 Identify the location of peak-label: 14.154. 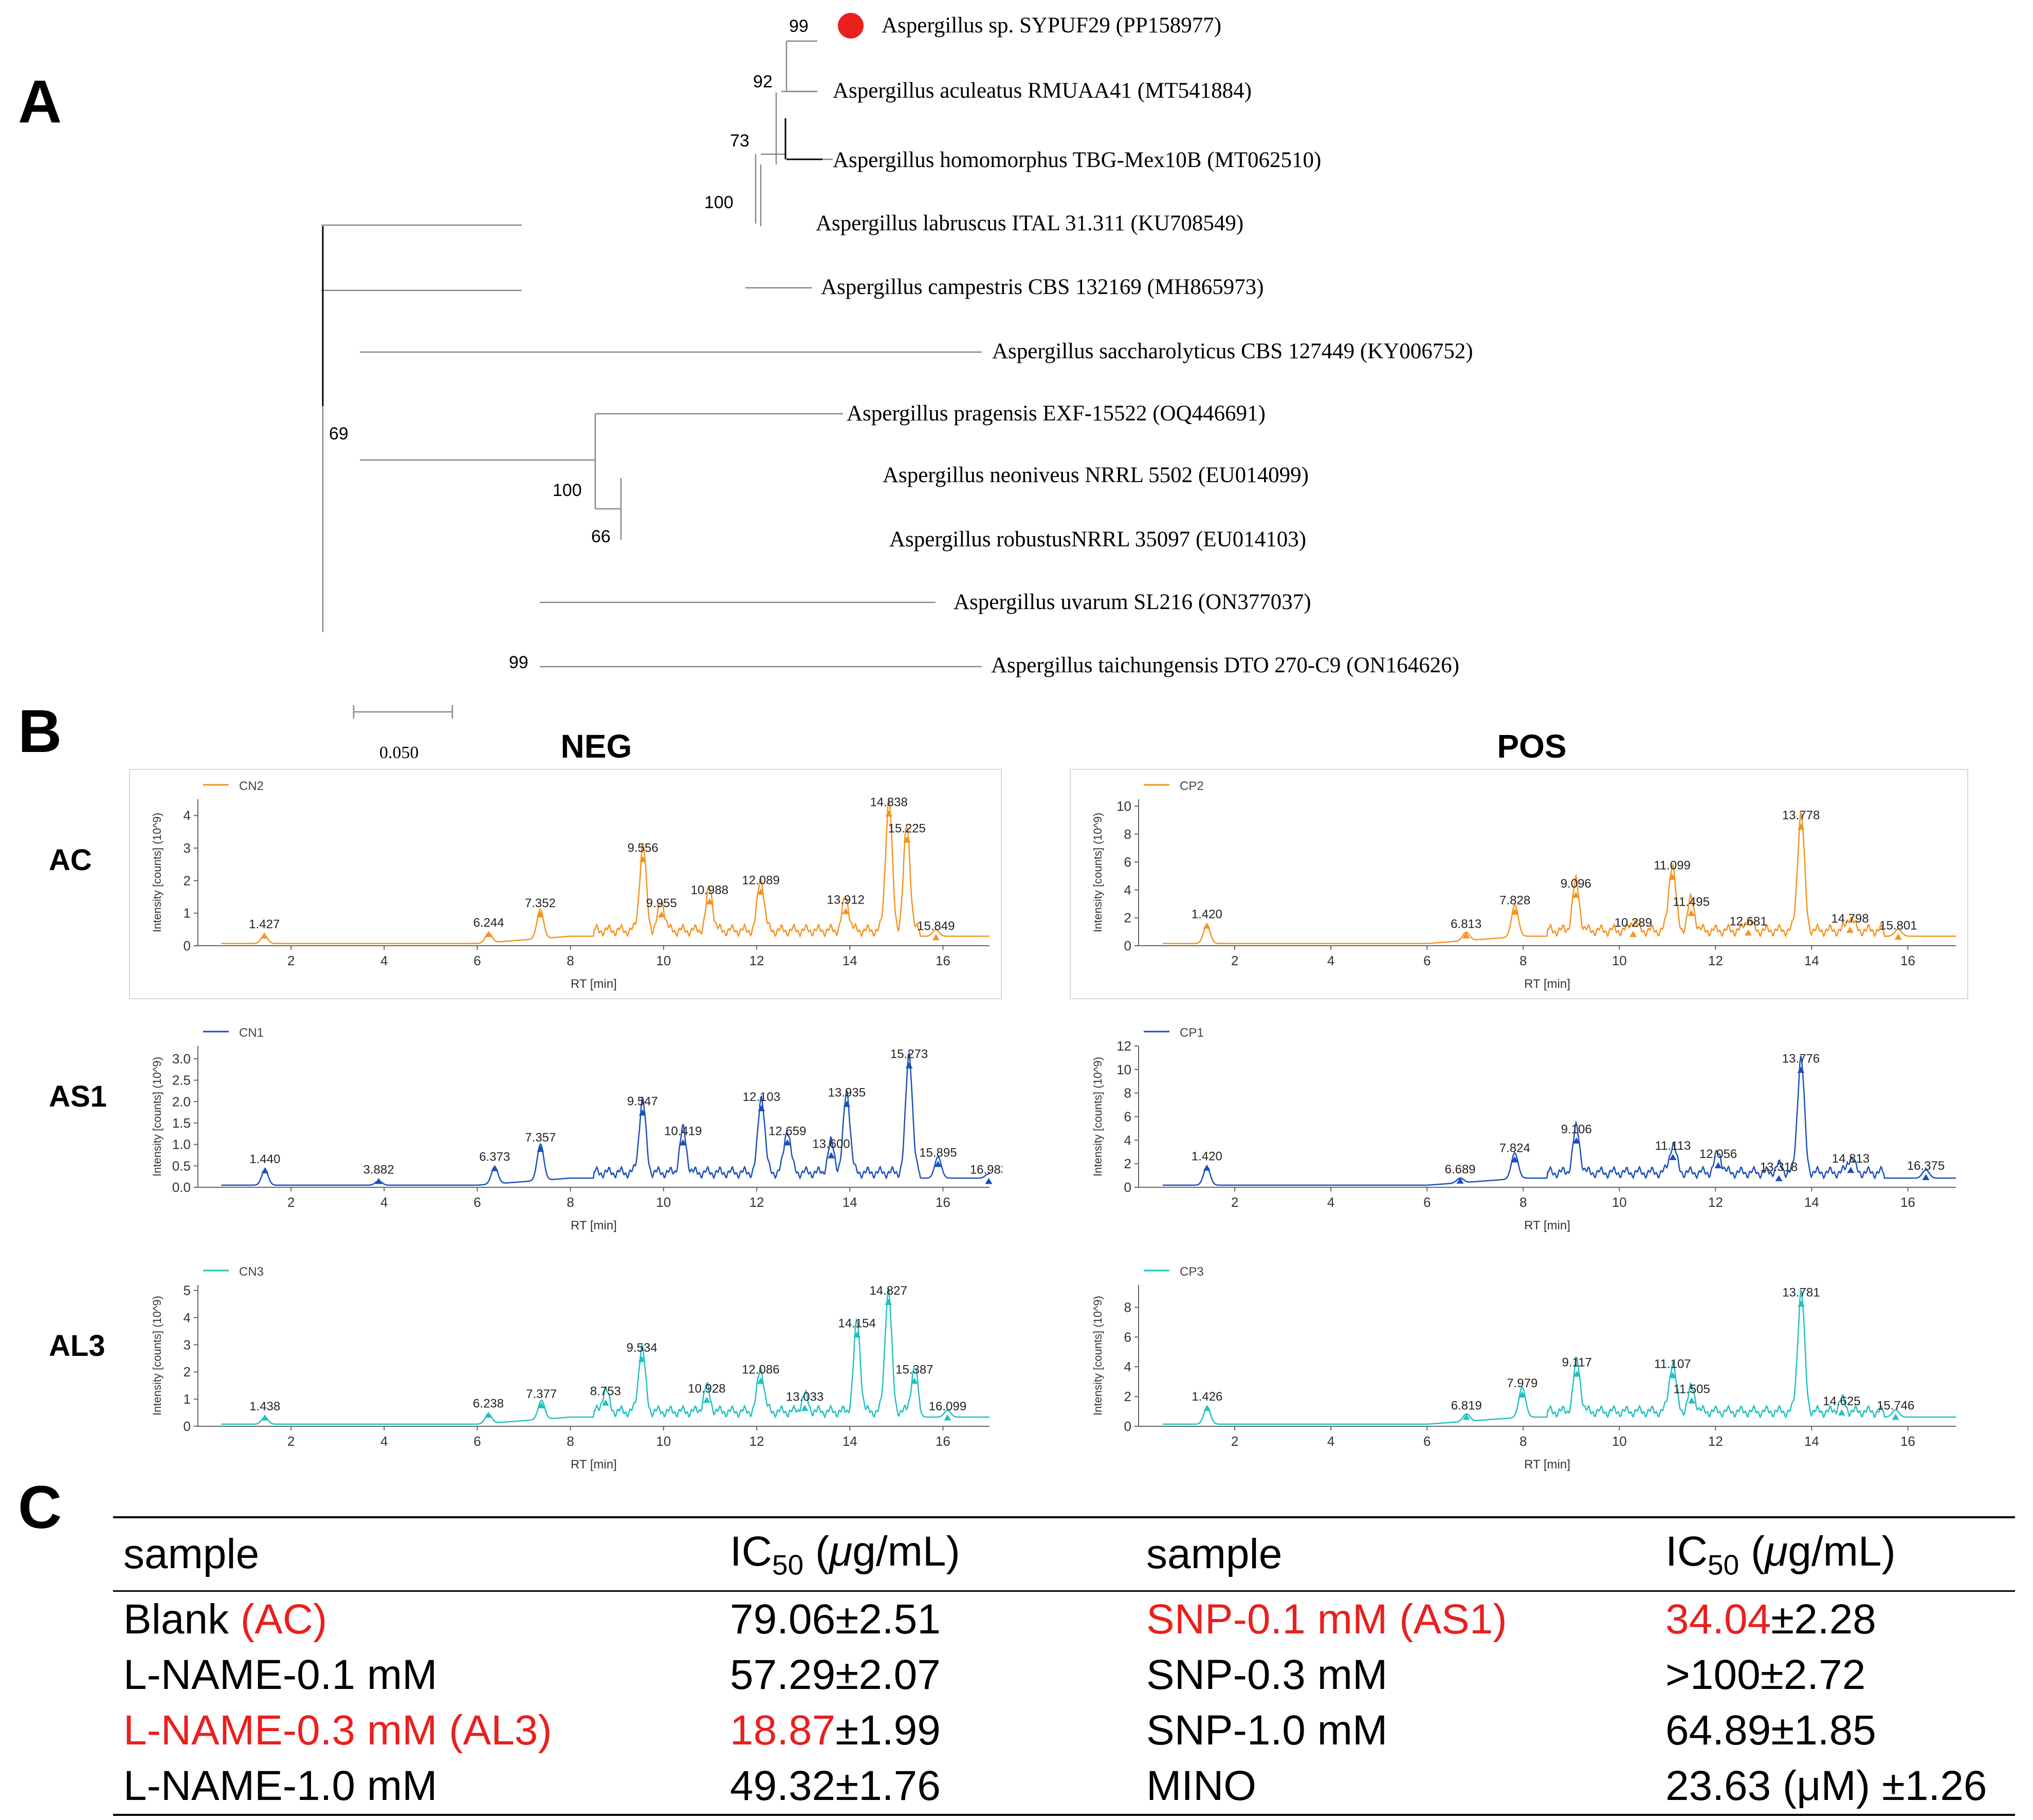
(857, 1323).